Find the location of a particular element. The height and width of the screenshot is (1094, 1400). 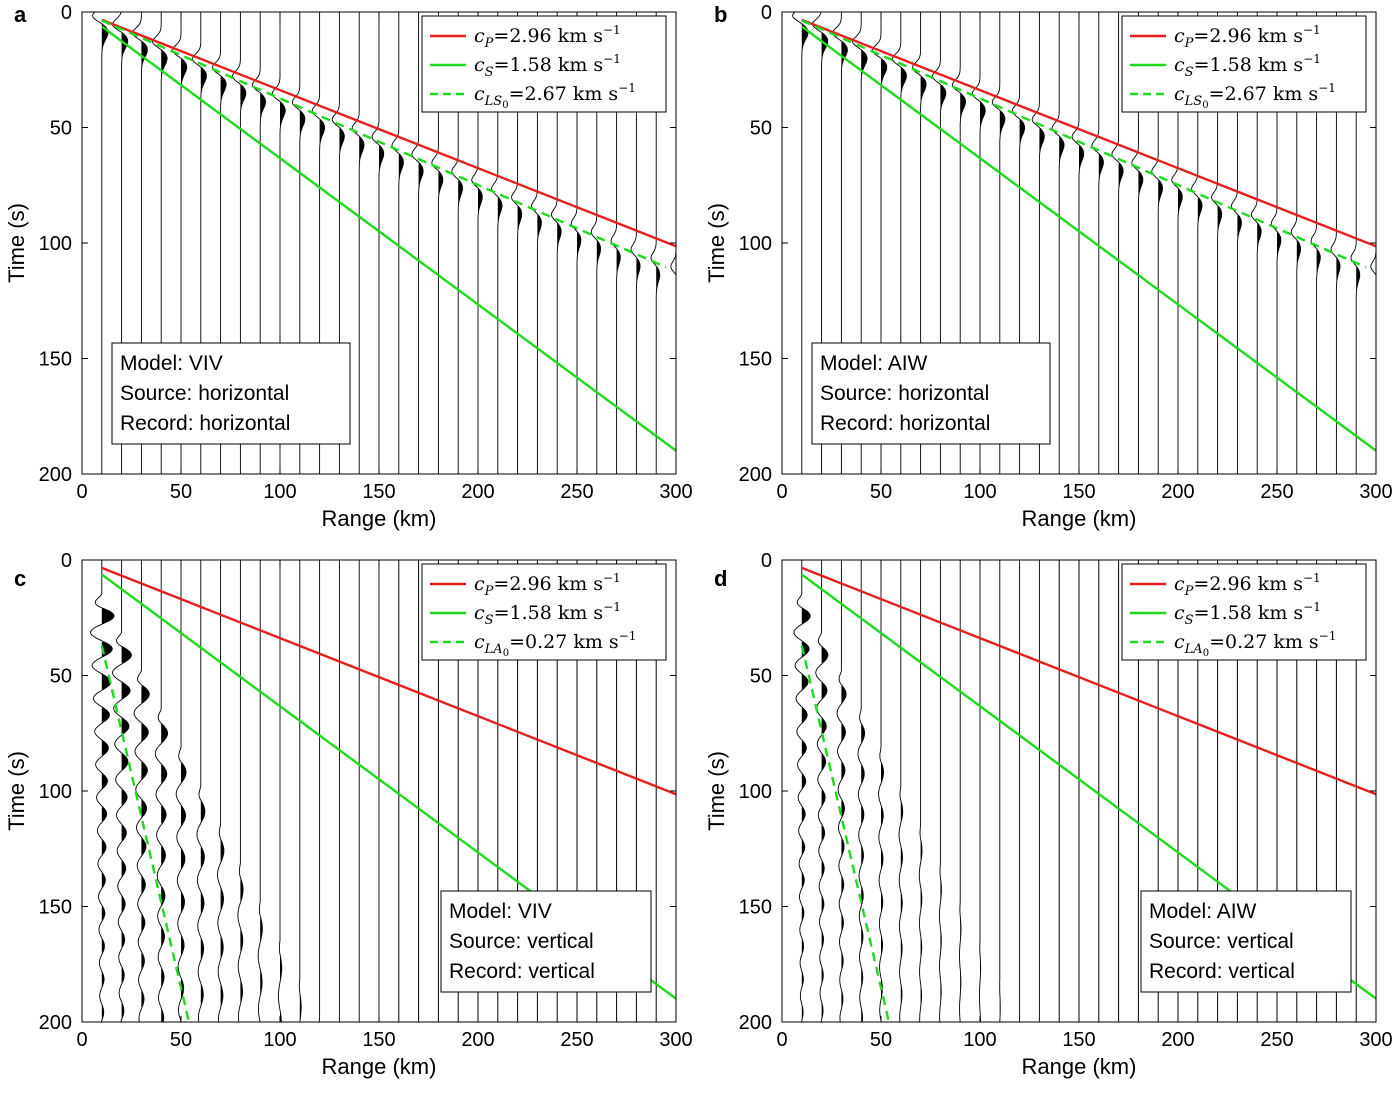

legend-value: =0.27 is located at coordinates (538, 642).